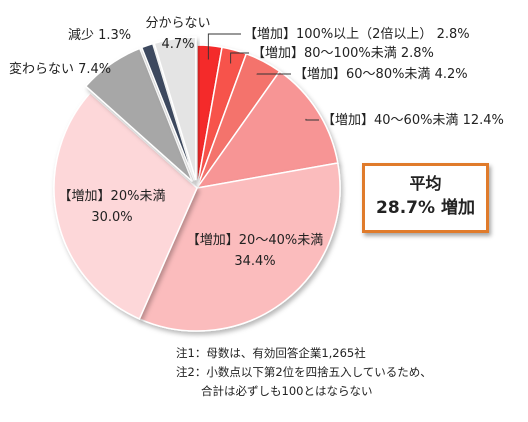 The height and width of the screenshot is (422, 528). What do you see at coordinates (60, 69) in the screenshot?
I see `slice-label-unchanged: 変わらない 7.4%` at bounding box center [60, 69].